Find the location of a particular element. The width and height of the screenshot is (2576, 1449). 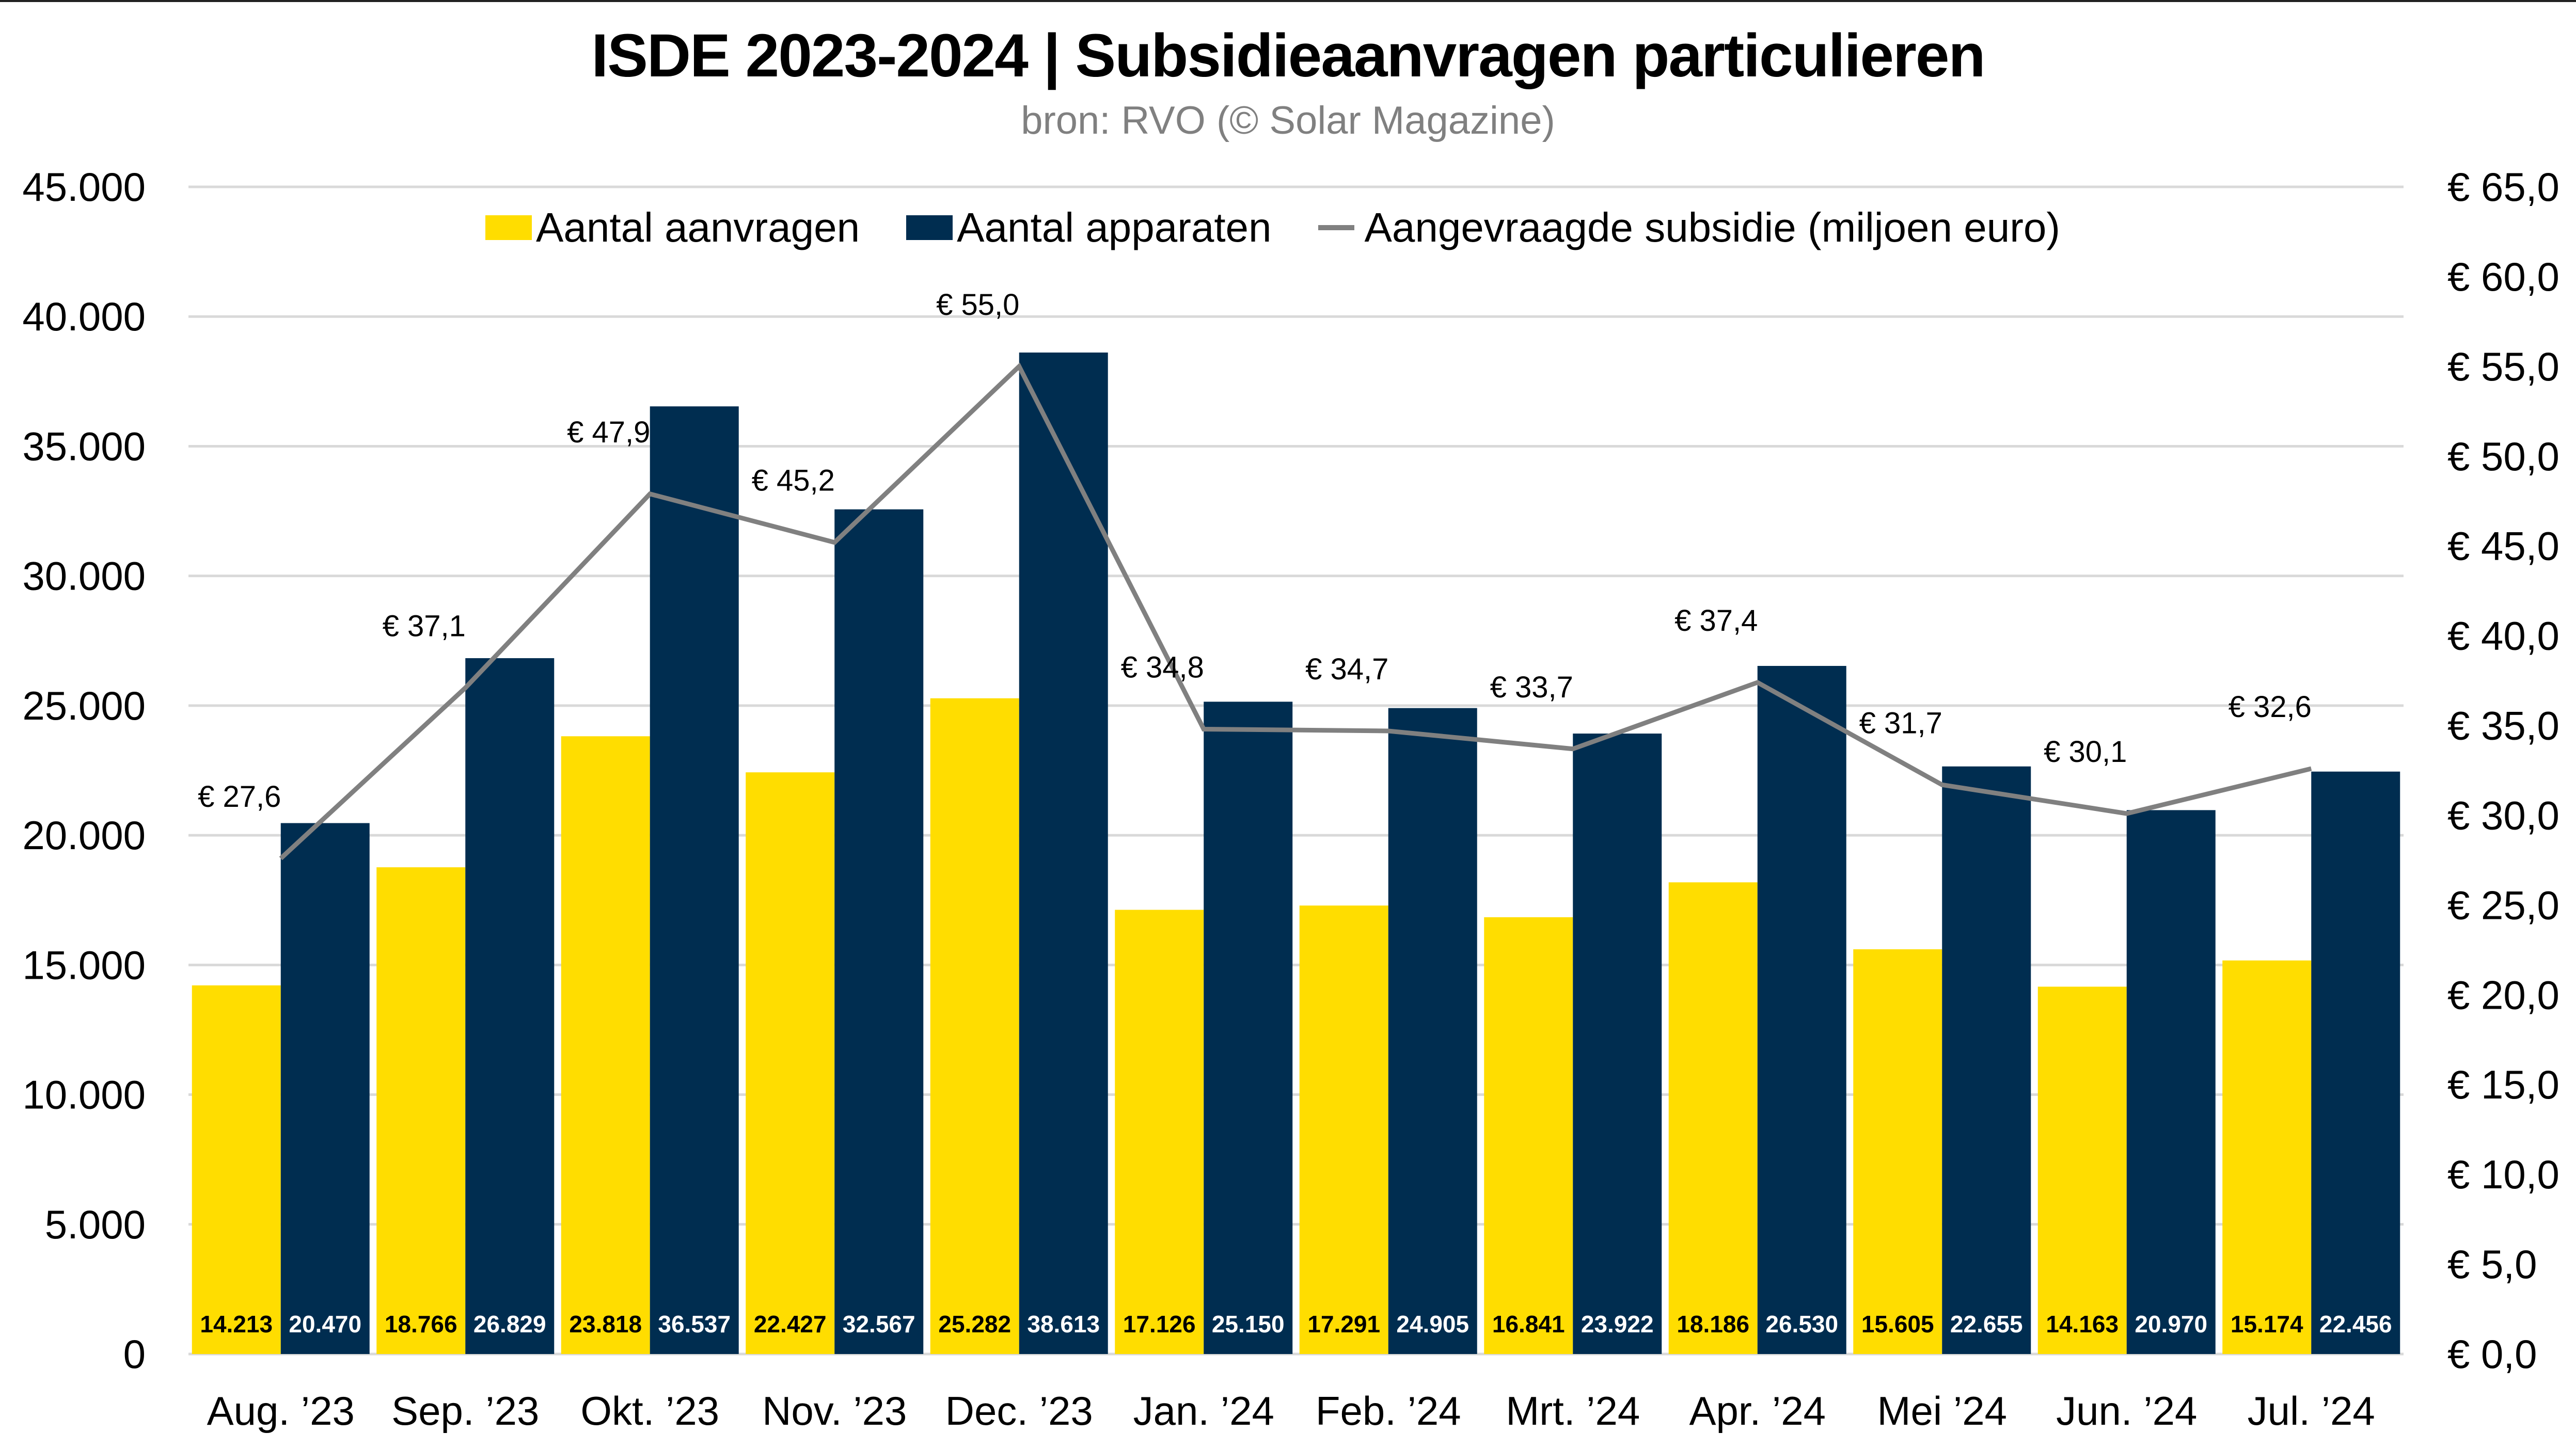

line-data-label: € 47,9 is located at coordinates (608, 432).